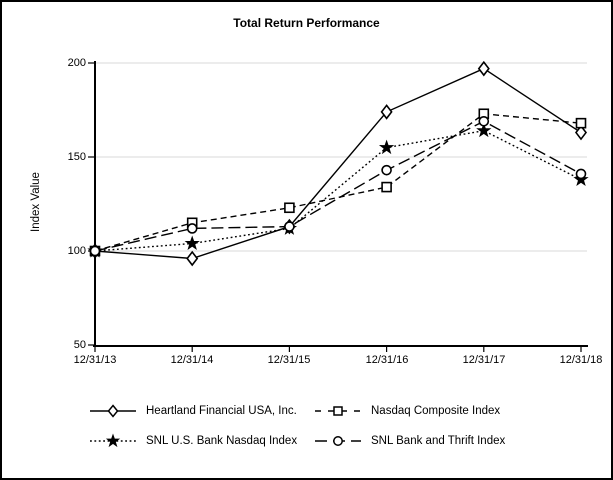 The image size is (613, 480). I want to click on x-tick-label-2016: 12/31/16, so click(387, 360).